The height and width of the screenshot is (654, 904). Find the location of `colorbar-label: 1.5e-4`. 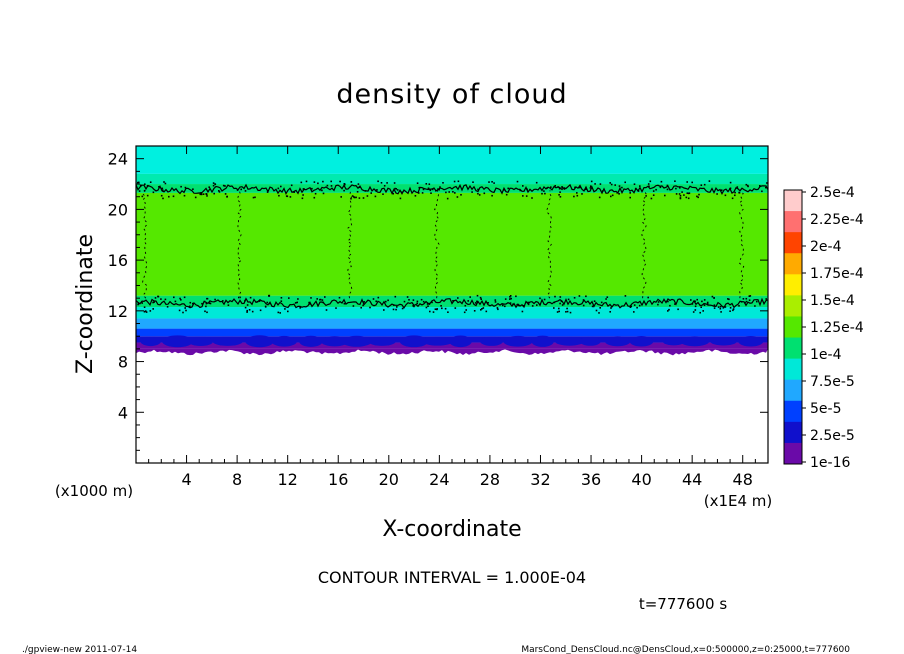

colorbar-label: 1.5e-4 is located at coordinates (832, 301).